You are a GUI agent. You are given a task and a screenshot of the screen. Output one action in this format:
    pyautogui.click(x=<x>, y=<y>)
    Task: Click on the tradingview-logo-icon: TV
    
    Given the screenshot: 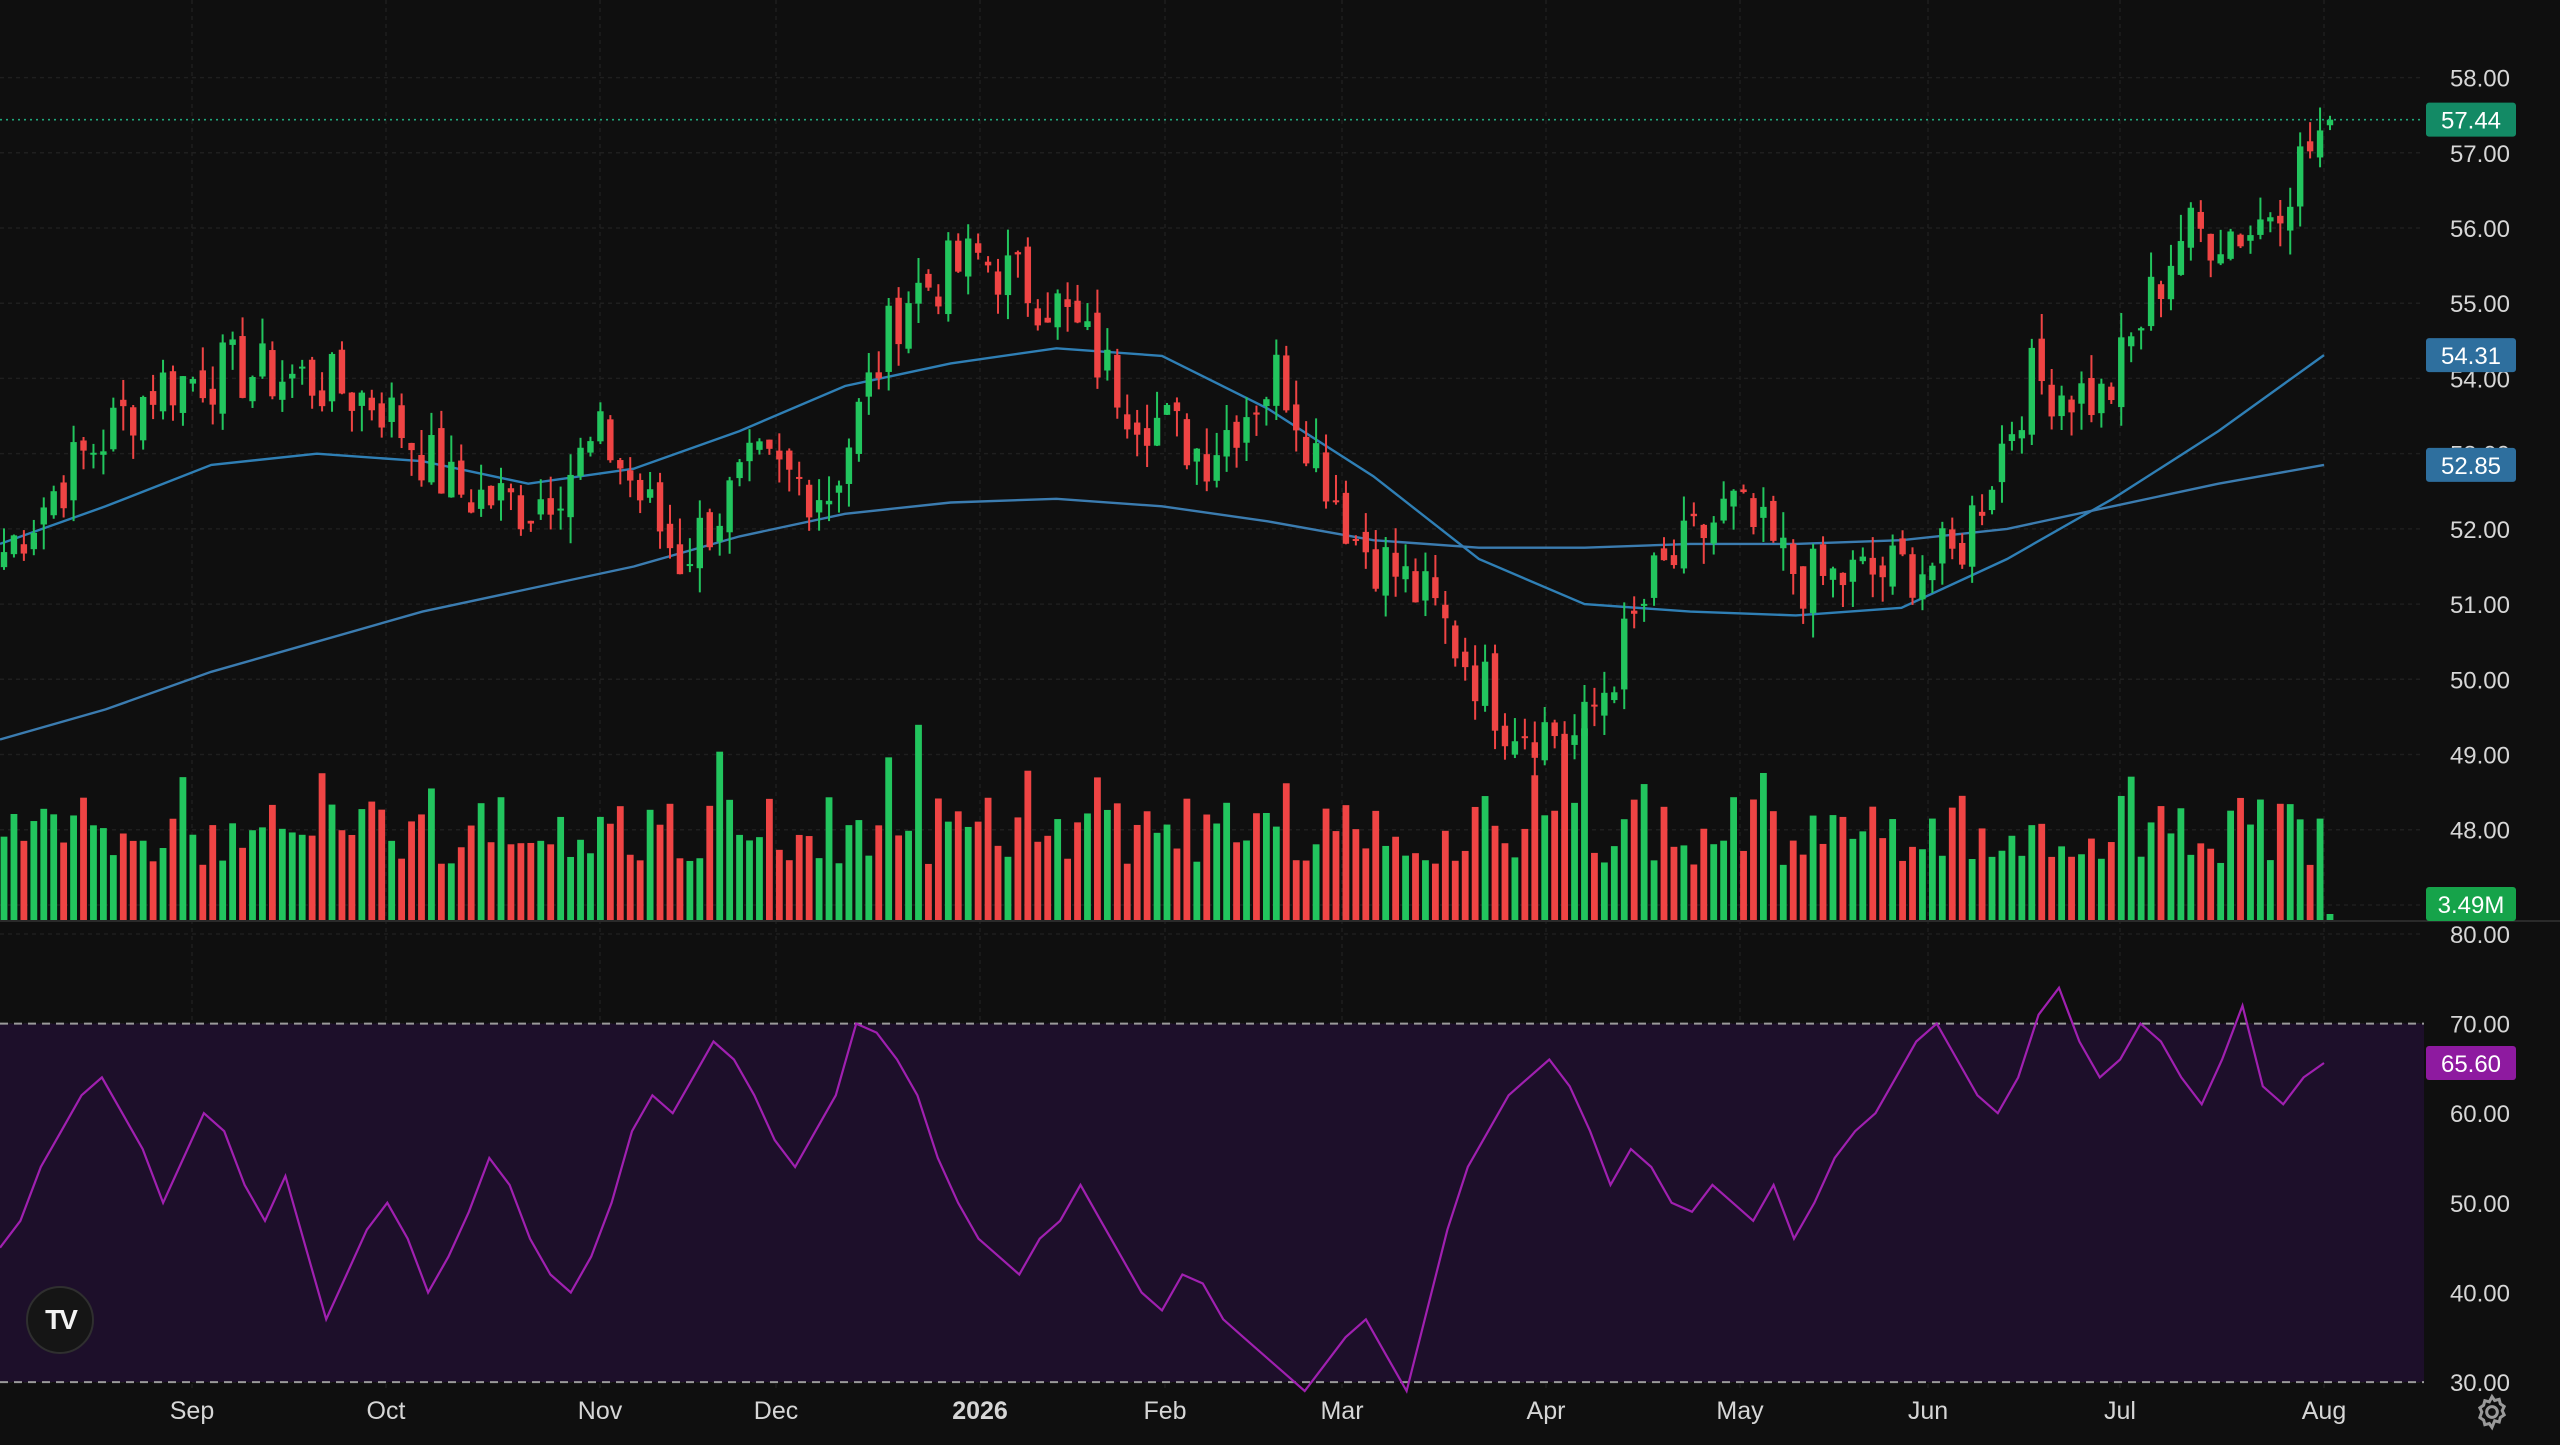 What is the action you would take?
    pyautogui.click(x=60, y=1320)
    